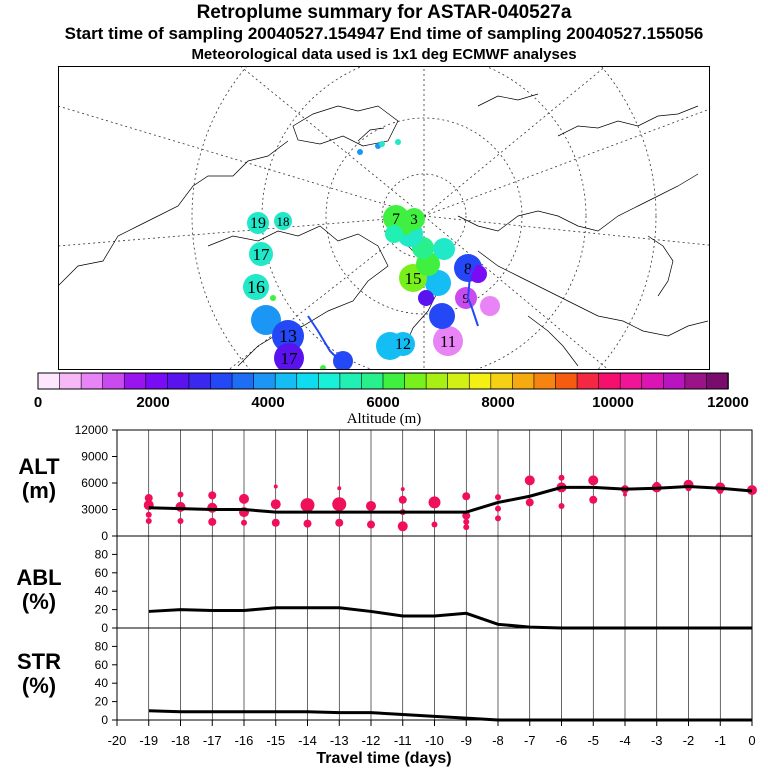 This screenshot has width=768, height=768. Describe the element at coordinates (39, 490) in the screenshot. I see `alt-label-line2: (m)` at that location.